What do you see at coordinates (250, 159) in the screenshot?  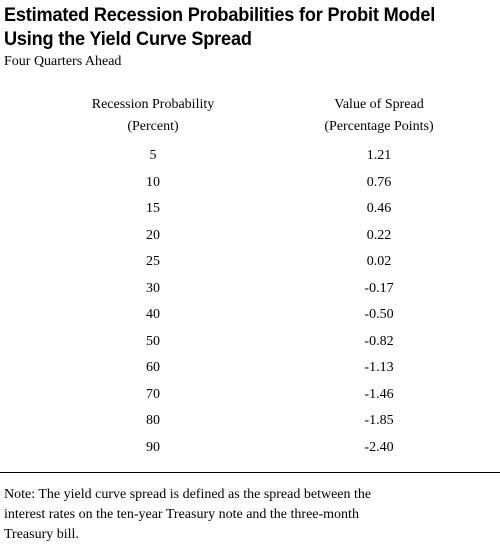 I see `table-row: 5 1.21` at bounding box center [250, 159].